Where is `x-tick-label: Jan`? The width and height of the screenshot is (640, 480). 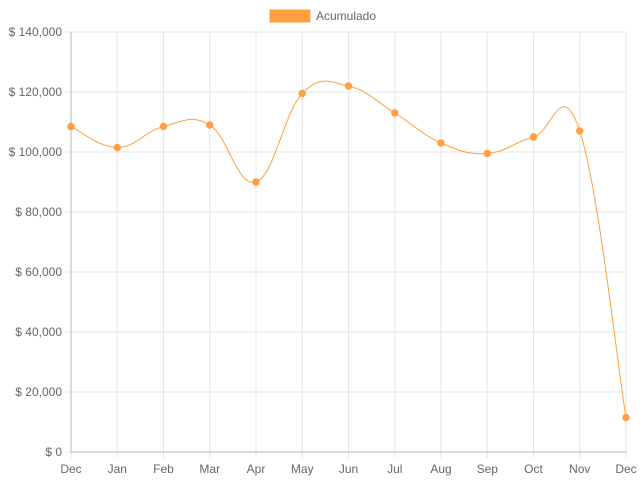
x-tick-label: Jan is located at coordinates (117, 469).